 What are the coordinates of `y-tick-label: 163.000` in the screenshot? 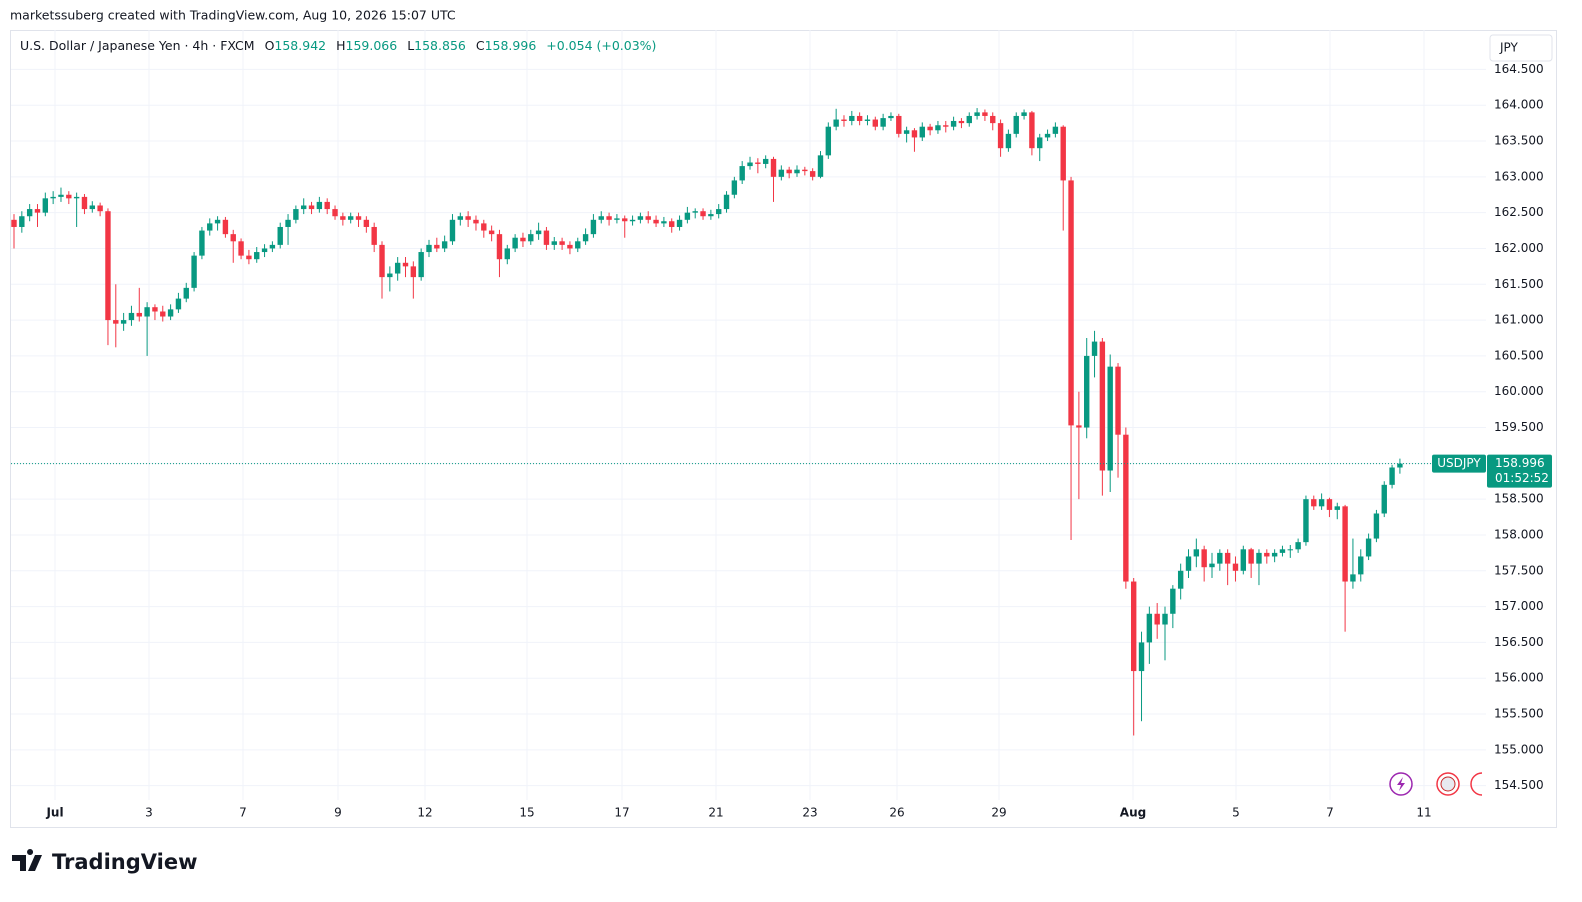 It's located at (1519, 176).